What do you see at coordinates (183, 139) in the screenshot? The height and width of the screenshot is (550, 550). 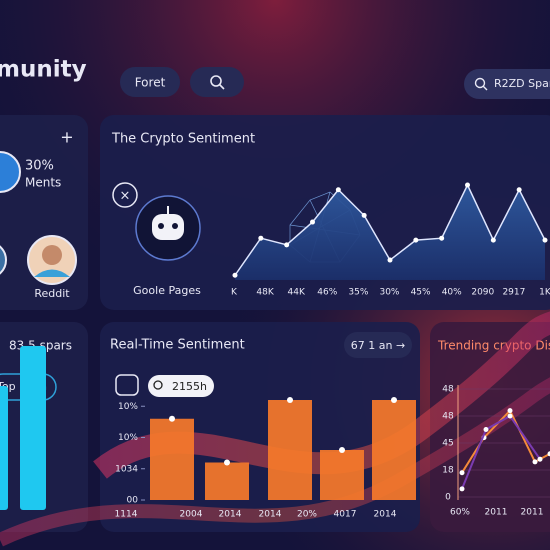 I see `card-title: The Crypto Sentiment` at bounding box center [183, 139].